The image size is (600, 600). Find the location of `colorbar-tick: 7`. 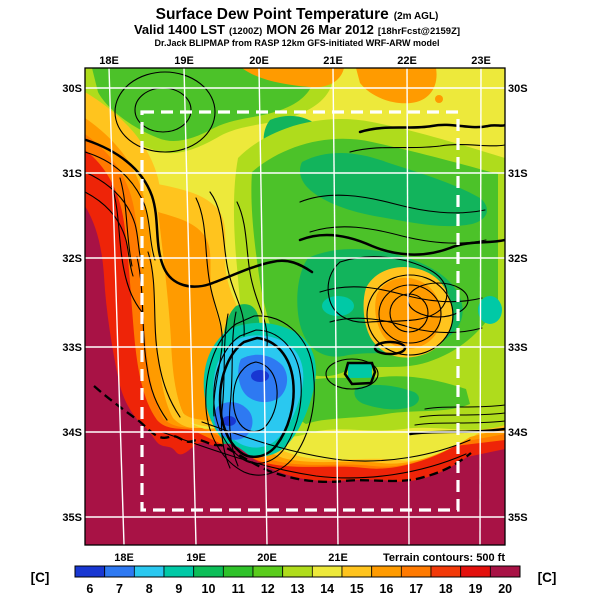

colorbar-tick: 7 is located at coordinates (119, 589).